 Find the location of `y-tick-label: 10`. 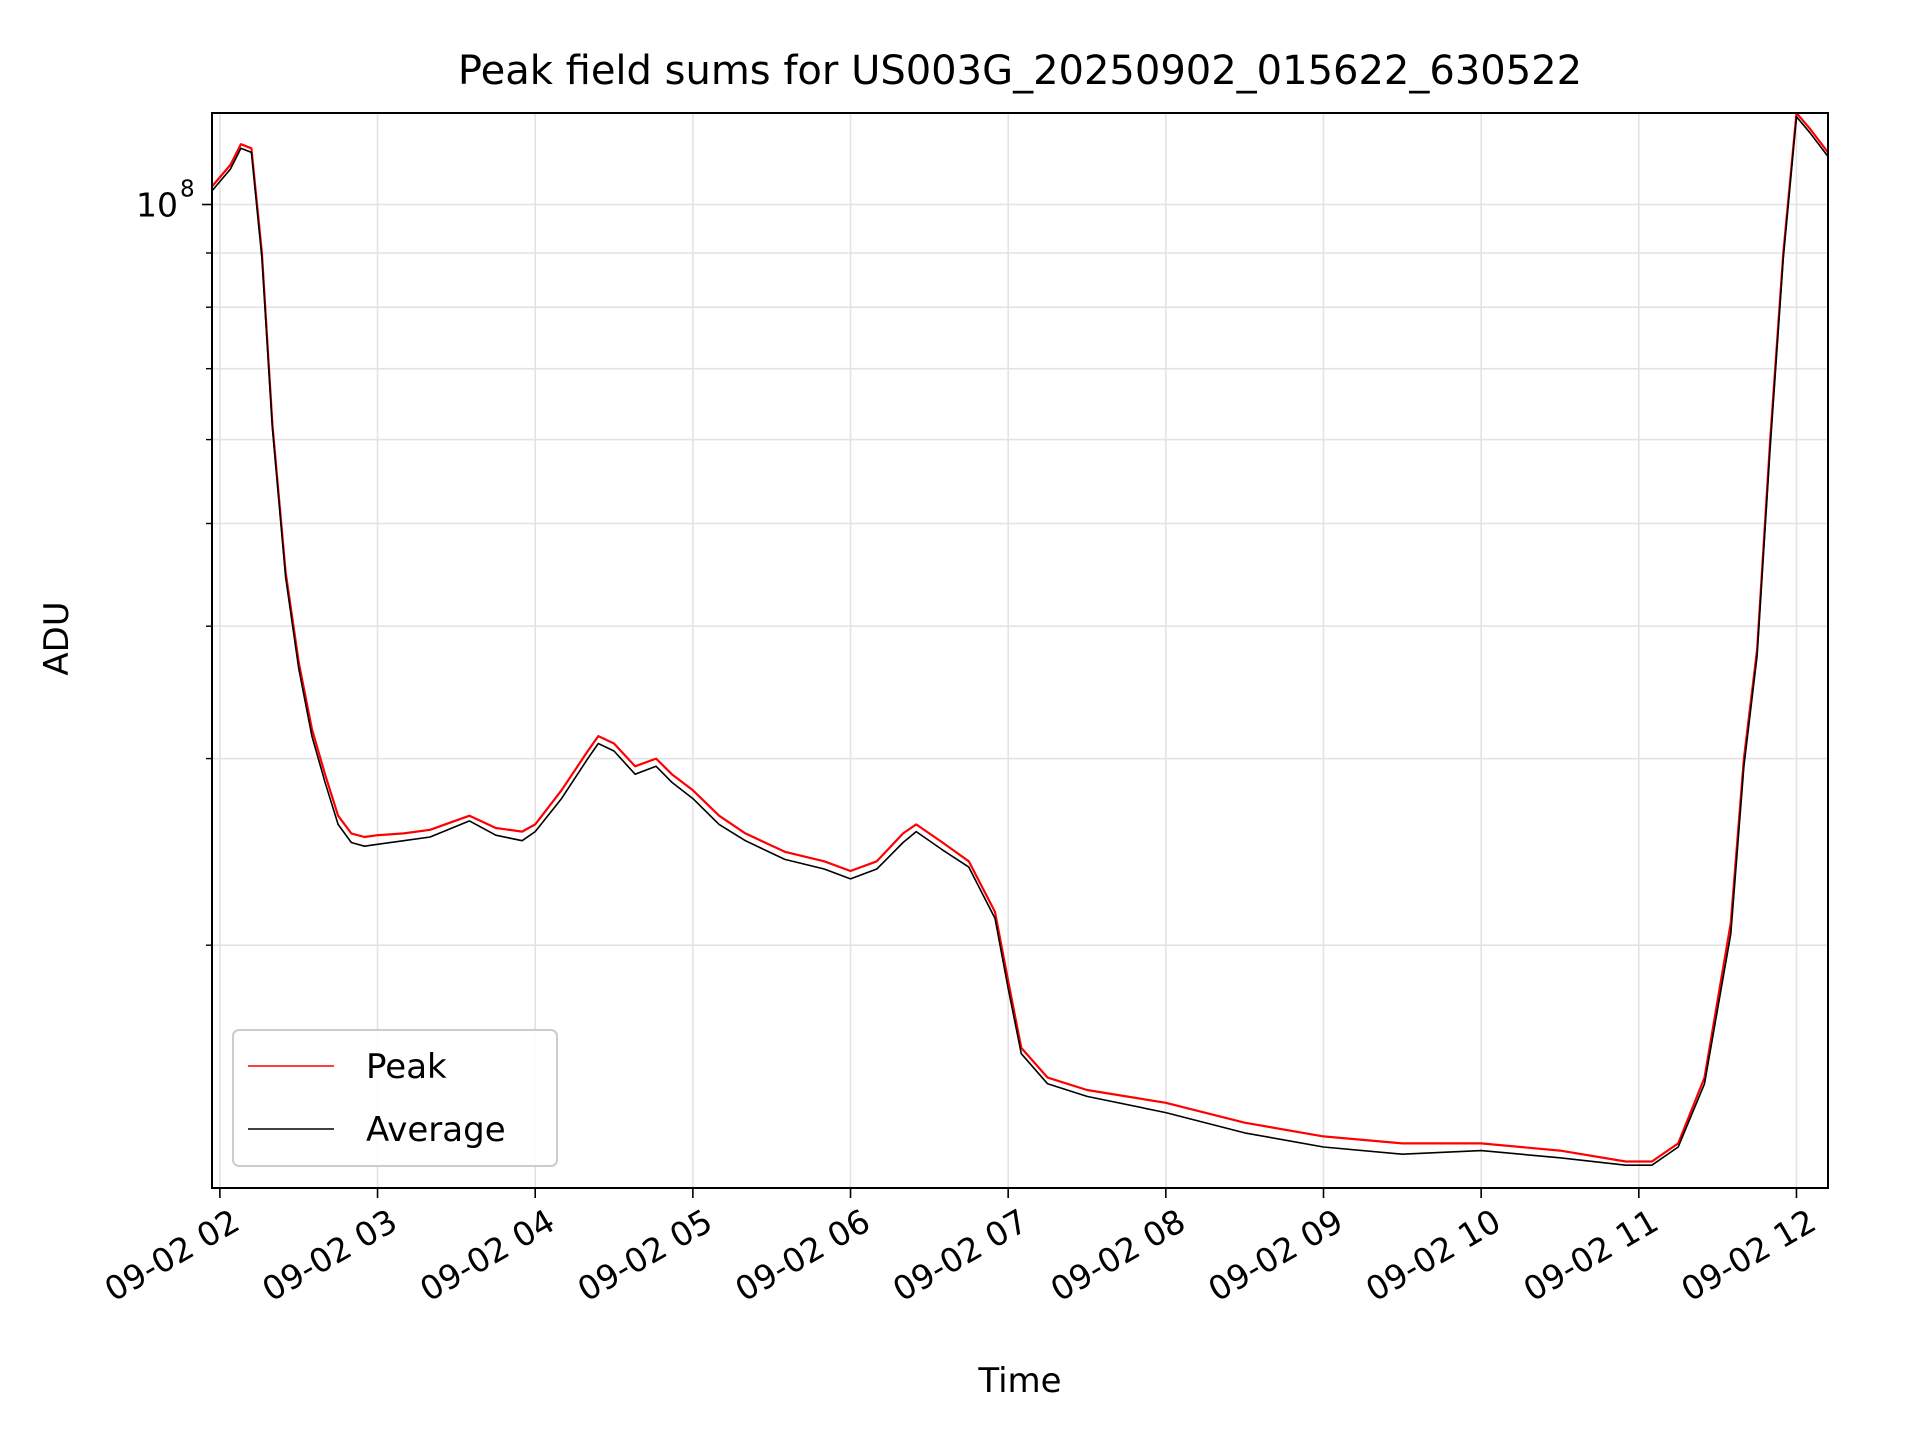

y-tick-label: 10 is located at coordinates (157, 205).